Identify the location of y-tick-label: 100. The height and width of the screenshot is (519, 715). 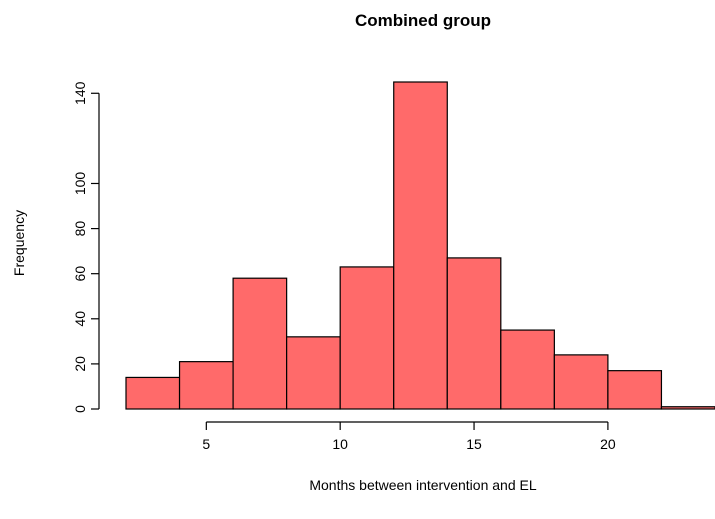
(80, 184).